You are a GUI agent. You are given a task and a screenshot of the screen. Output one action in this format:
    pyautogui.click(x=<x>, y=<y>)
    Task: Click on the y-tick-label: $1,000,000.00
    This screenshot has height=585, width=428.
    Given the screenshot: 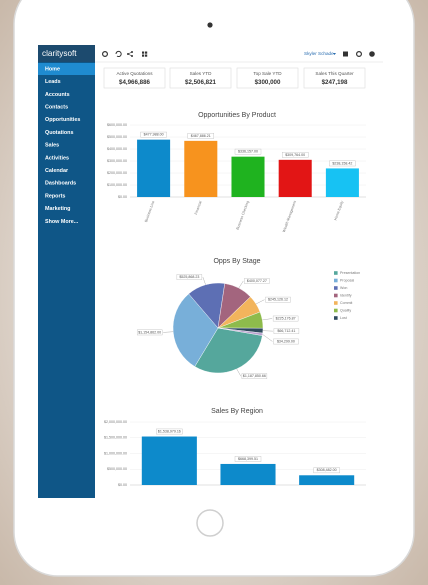 What is the action you would take?
    pyautogui.click(x=115, y=453)
    